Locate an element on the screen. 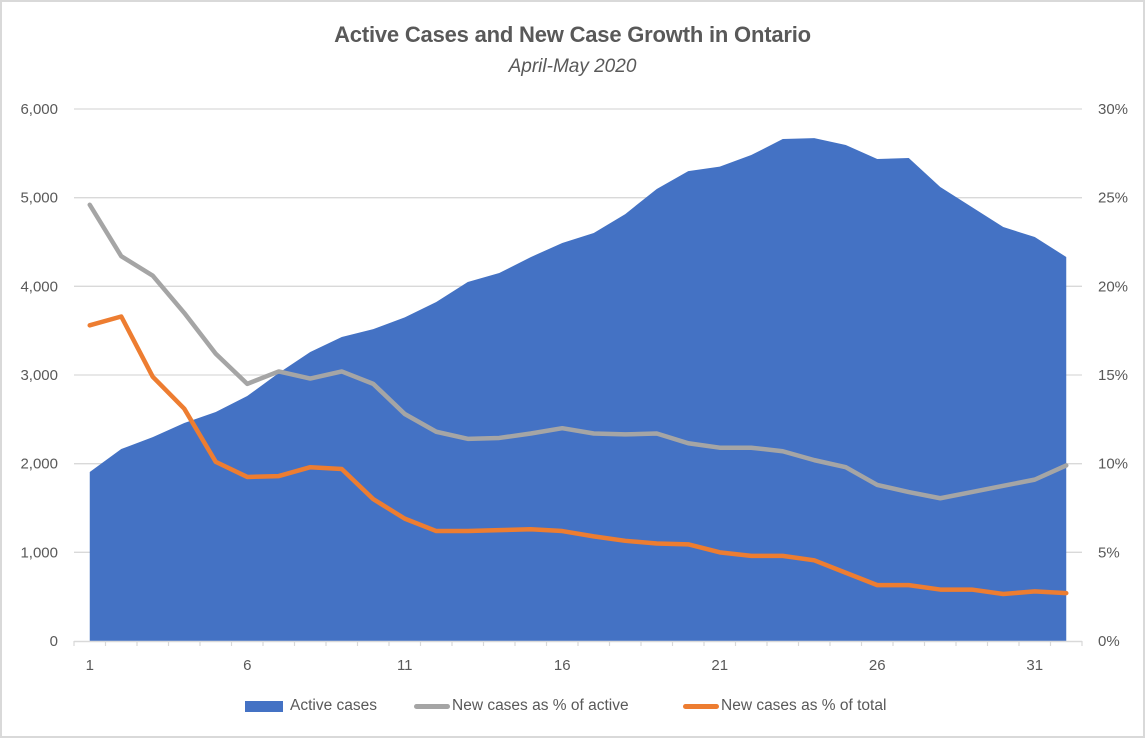 The width and height of the screenshot is (1145, 738). legend-swatch-pct-active is located at coordinates (432, 706).